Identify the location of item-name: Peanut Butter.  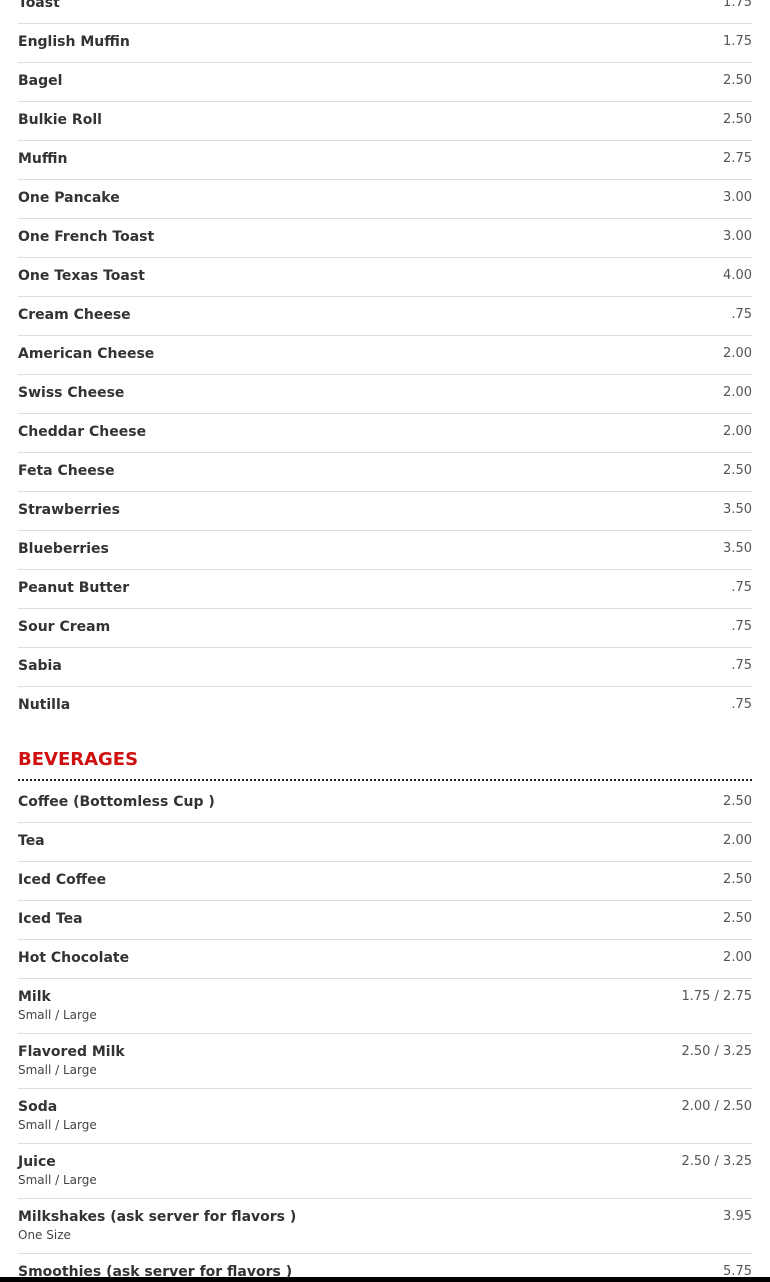
(74, 588).